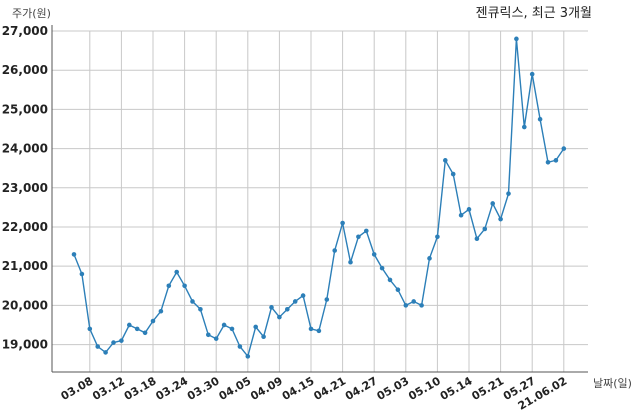 The width and height of the screenshot is (640, 415). I want to click on y-axis-label: 주가(원), so click(31, 13).